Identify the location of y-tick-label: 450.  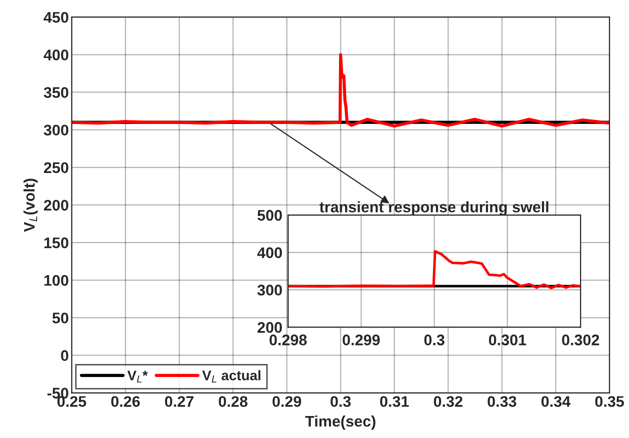
(56, 17).